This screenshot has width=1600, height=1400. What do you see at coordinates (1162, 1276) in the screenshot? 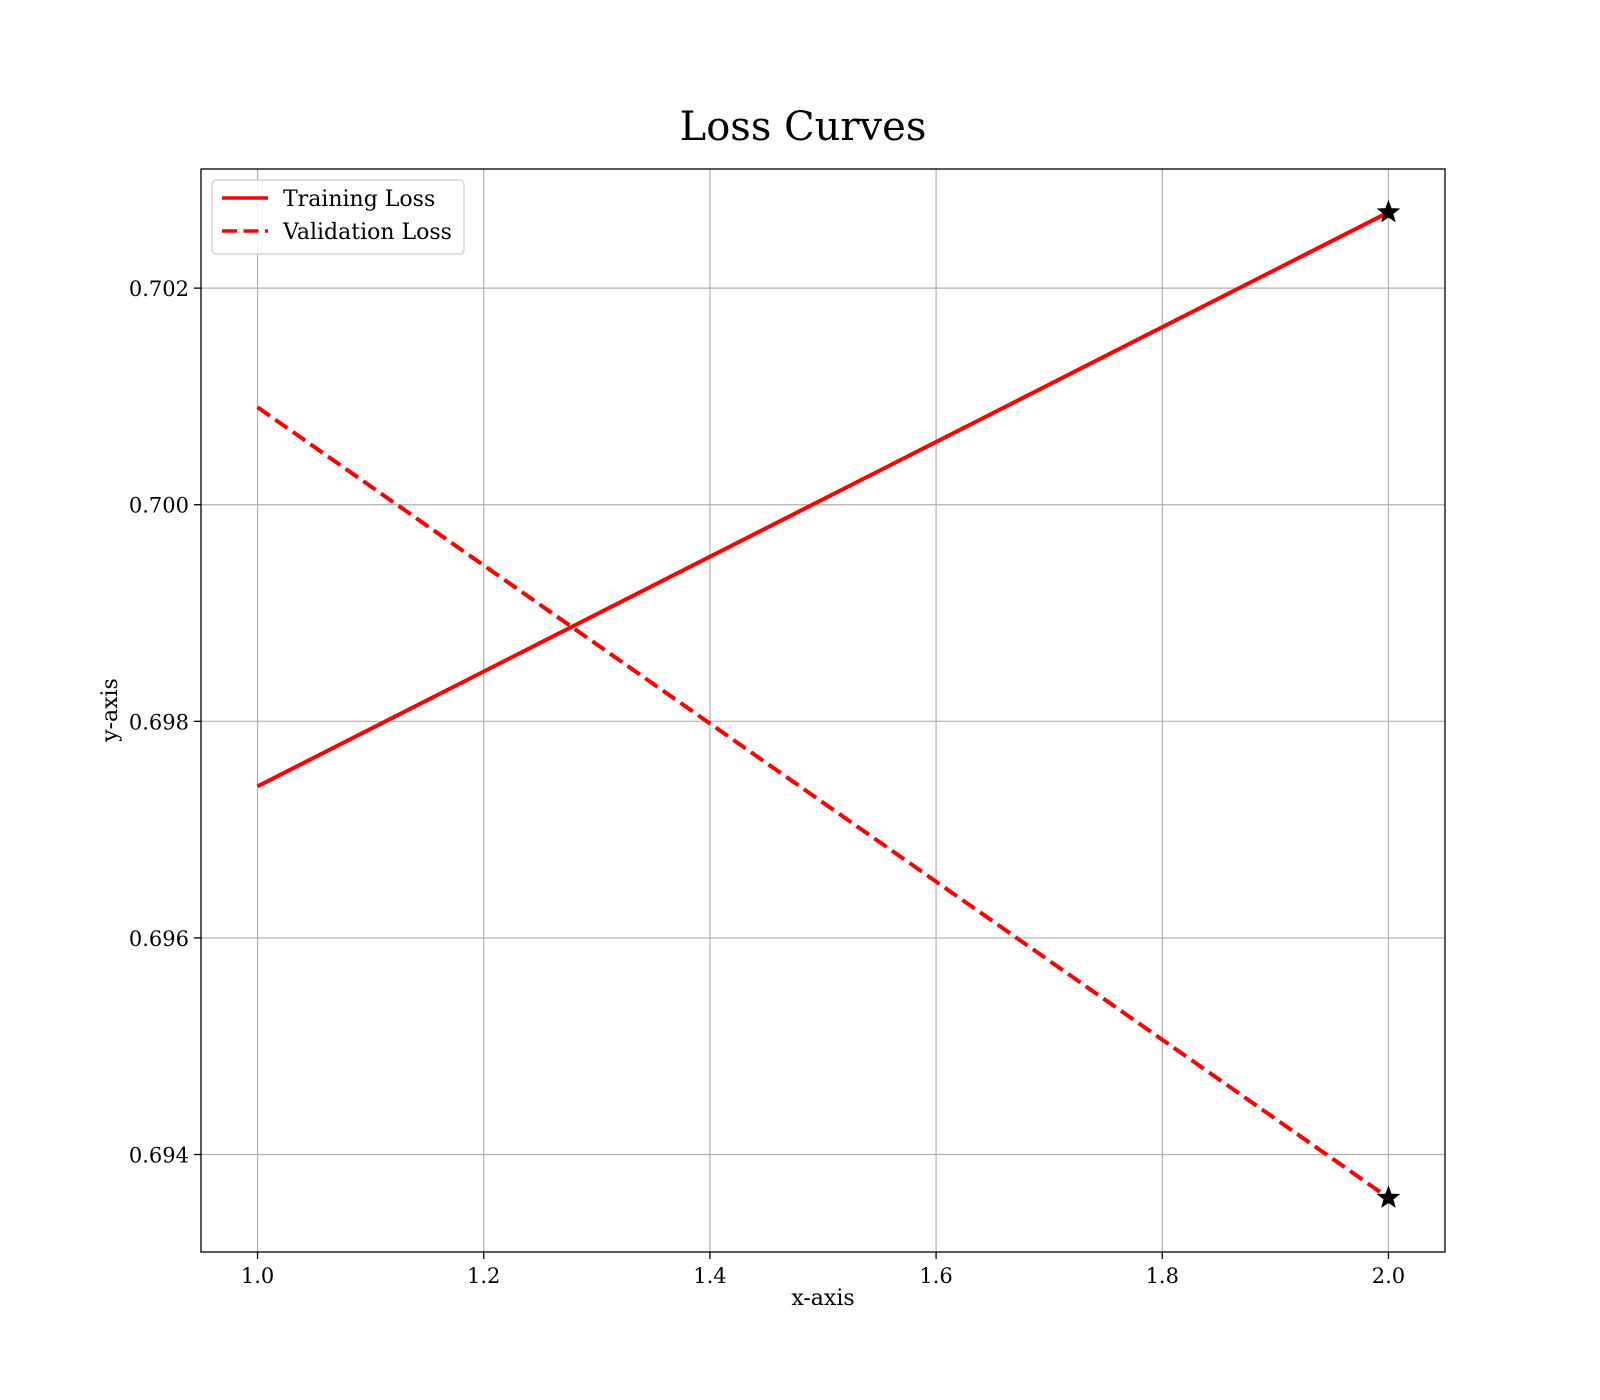
I see `x-tick-label: 1.8` at bounding box center [1162, 1276].